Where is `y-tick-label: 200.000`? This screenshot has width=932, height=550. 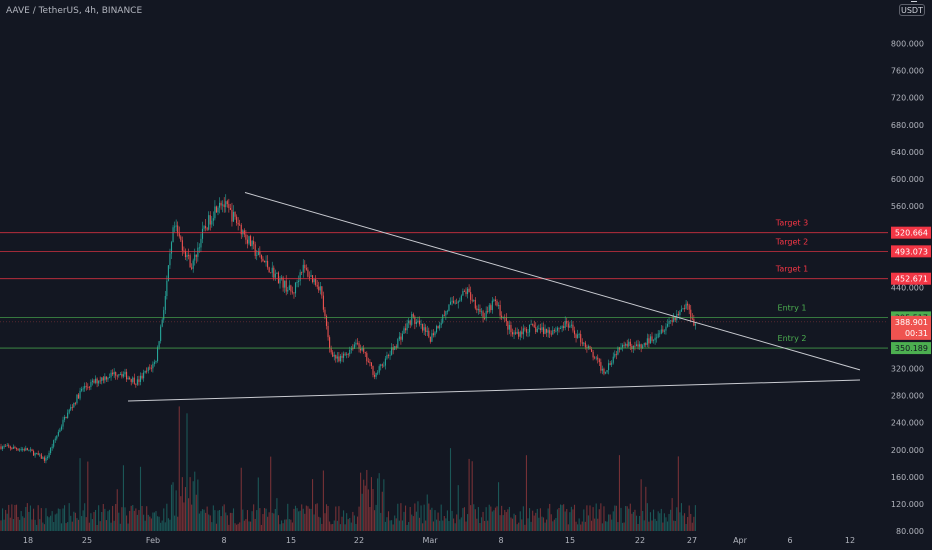 y-tick-label: 200.000 is located at coordinates (907, 450).